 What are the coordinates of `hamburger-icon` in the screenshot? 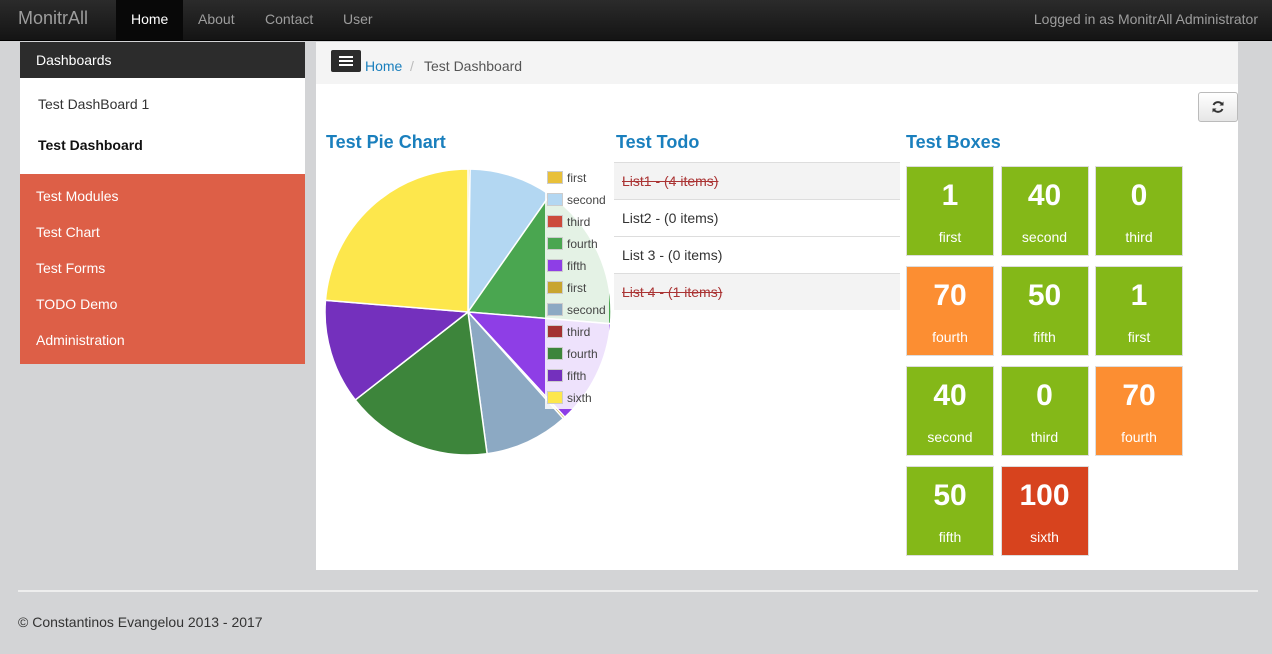 It's located at (346, 57).